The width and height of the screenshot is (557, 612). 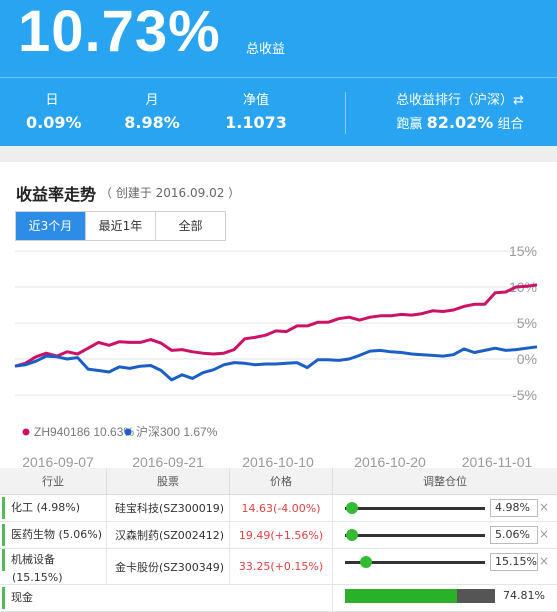 What do you see at coordinates (84, 432) in the screenshot?
I see `legend-label: ZH940186 10.63%` at bounding box center [84, 432].